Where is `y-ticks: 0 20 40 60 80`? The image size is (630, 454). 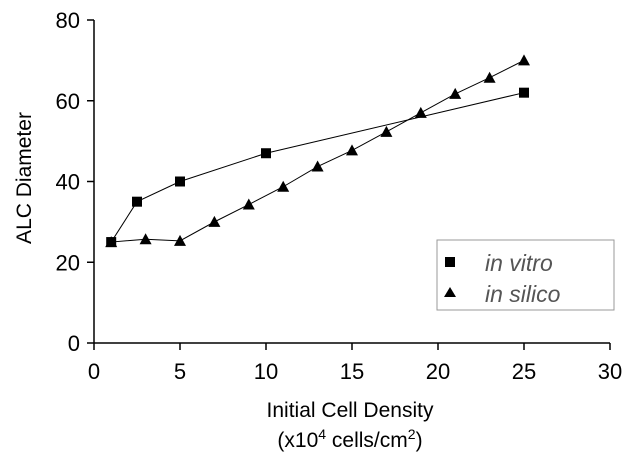 y-ticks: 0 20 40 60 80 is located at coordinates (75, 182).